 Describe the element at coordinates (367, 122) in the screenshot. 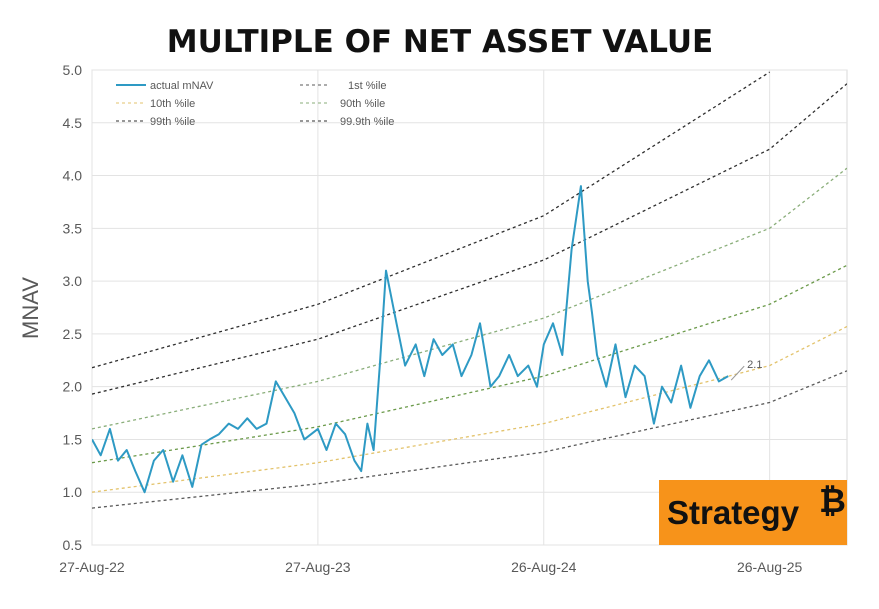

I see `legend-label-99-9th: 99.9th %ile` at that location.